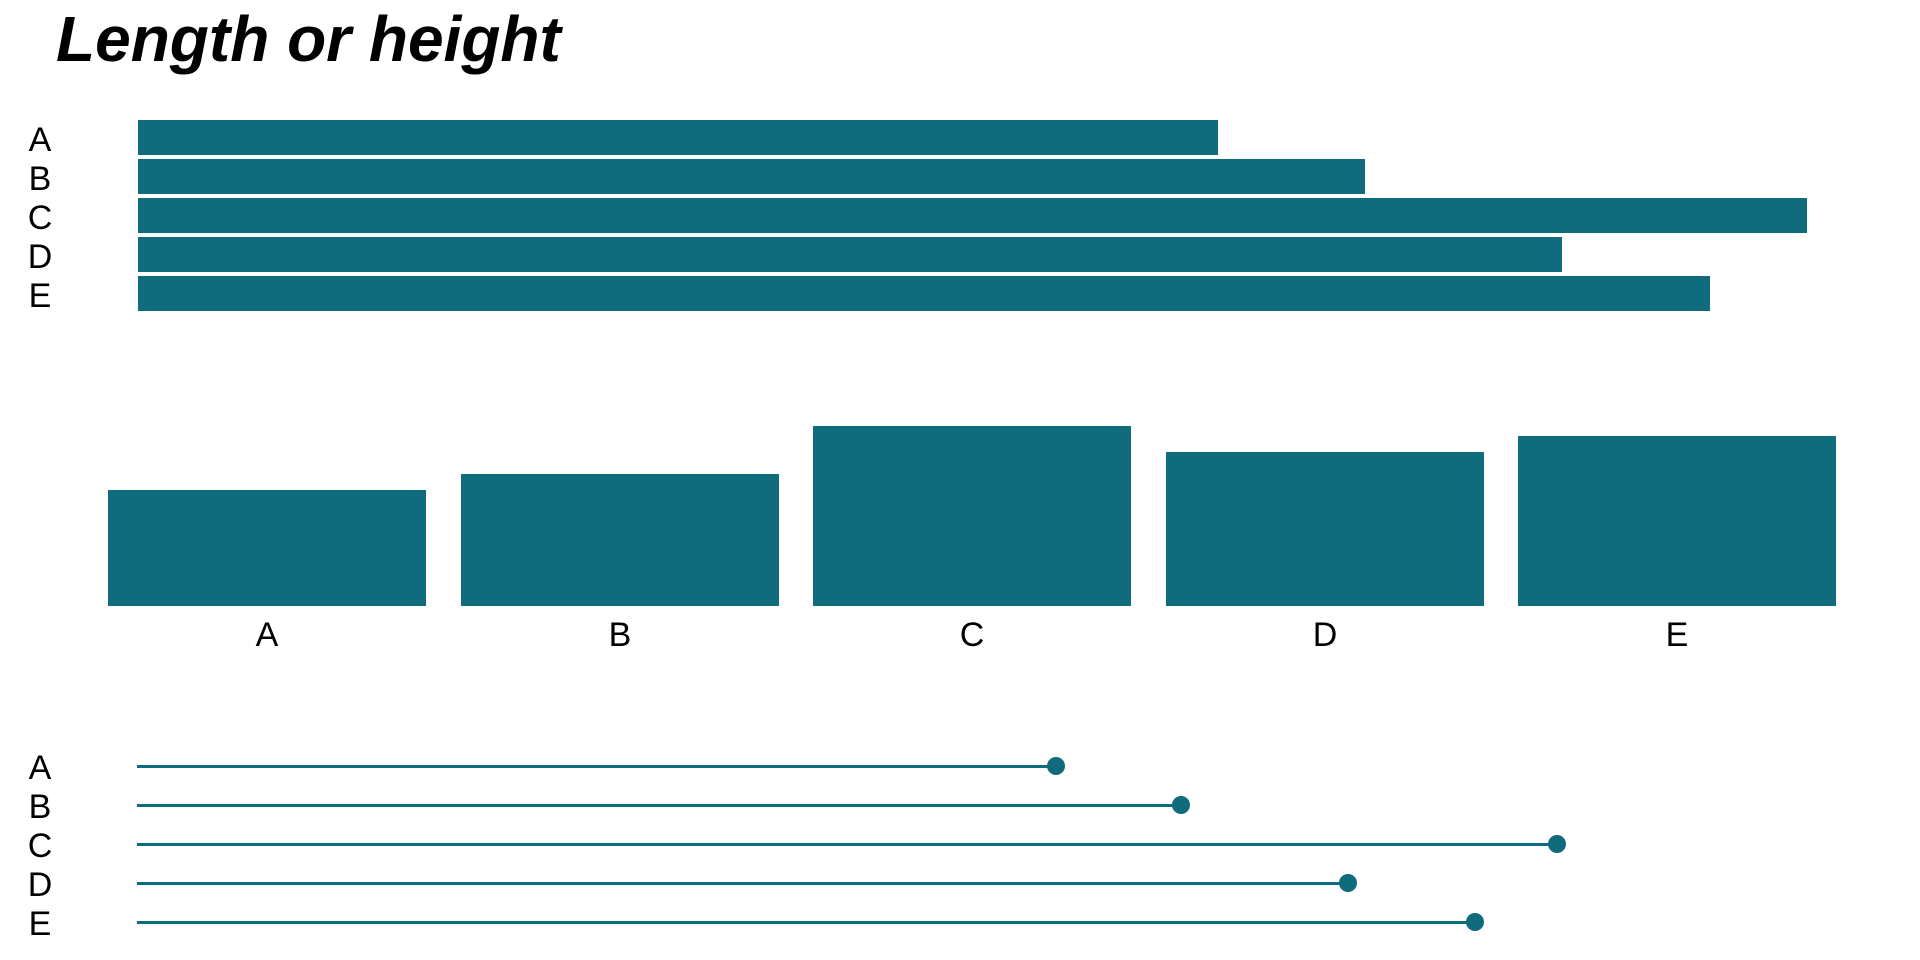  I want to click on hbar-C, so click(972, 215).